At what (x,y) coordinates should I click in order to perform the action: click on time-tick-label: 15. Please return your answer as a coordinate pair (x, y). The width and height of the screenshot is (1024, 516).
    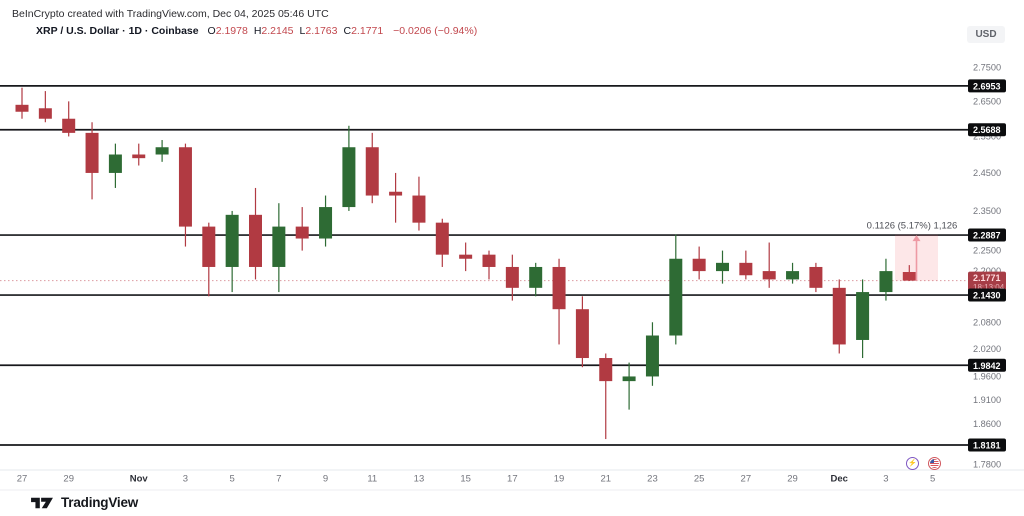
    Looking at the image, I should click on (465, 479).